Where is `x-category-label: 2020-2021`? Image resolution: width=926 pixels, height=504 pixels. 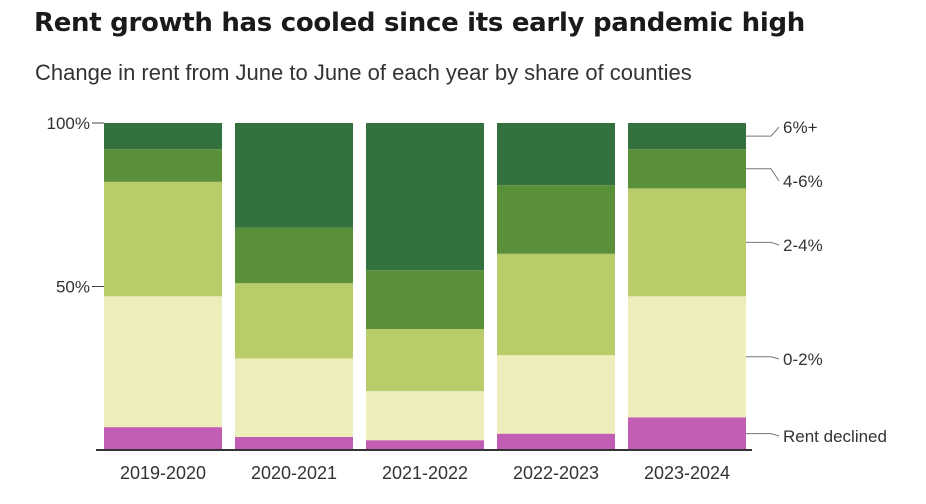 x-category-label: 2020-2021 is located at coordinates (294, 473).